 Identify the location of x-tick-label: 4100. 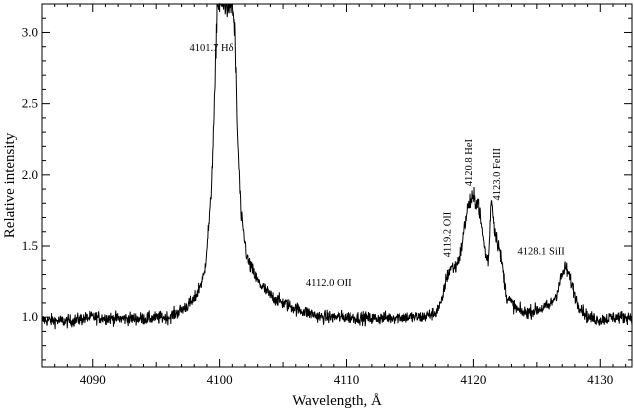
(220, 379).